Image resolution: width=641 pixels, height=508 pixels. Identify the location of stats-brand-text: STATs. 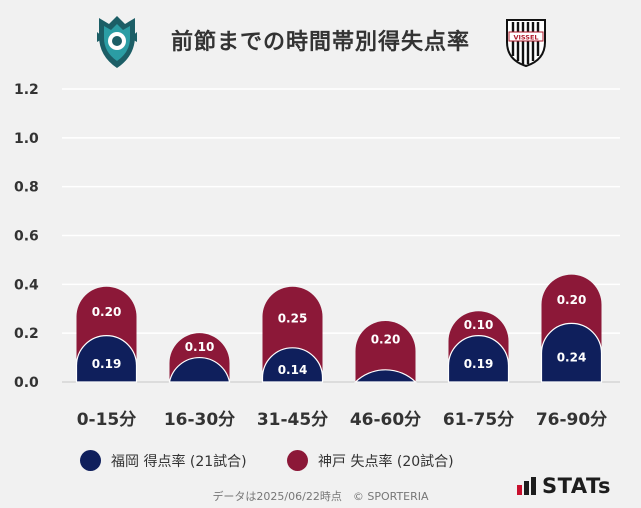
(576, 486).